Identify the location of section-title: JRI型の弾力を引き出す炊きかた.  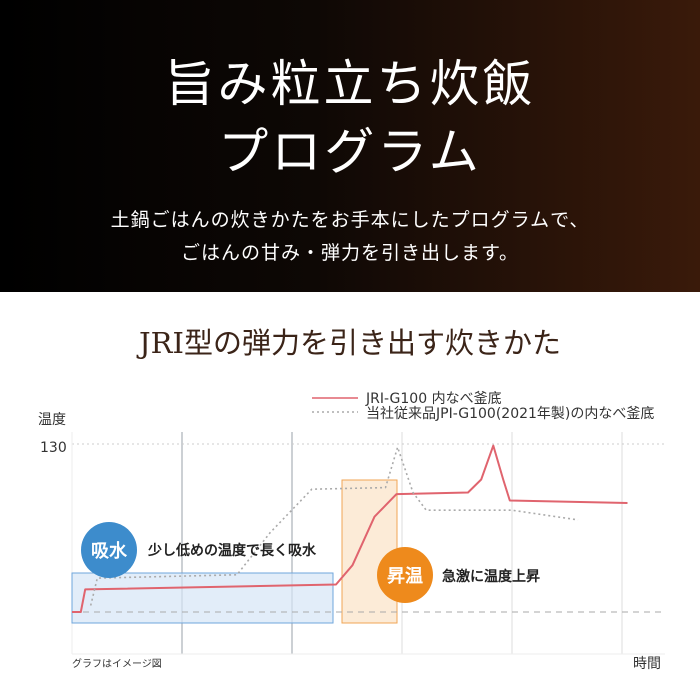
(350, 343).